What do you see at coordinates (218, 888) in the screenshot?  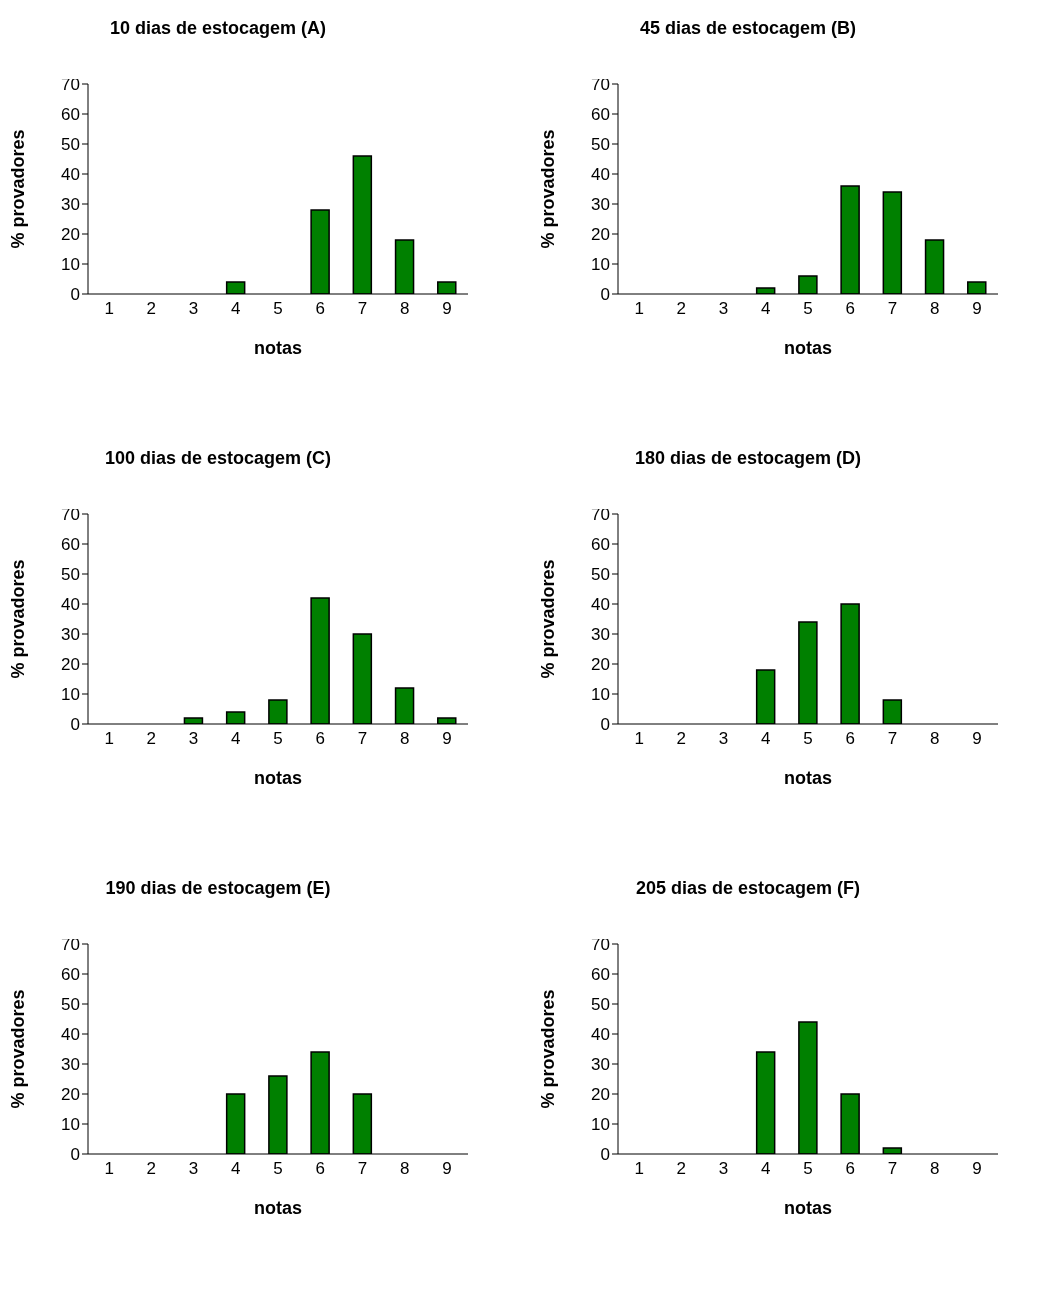 I see `chart-title: 190 dias de estocagem (E)` at bounding box center [218, 888].